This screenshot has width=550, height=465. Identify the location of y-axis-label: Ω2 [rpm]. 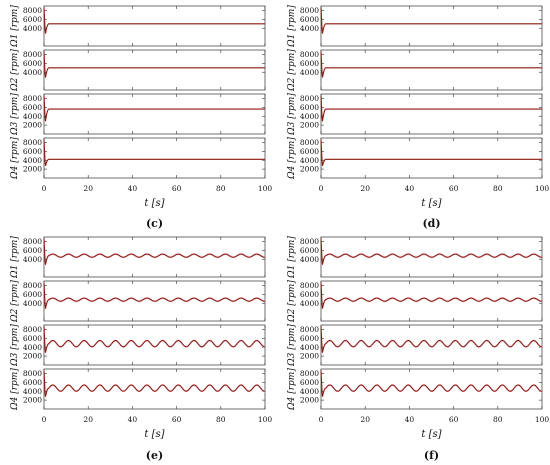
(15, 301).